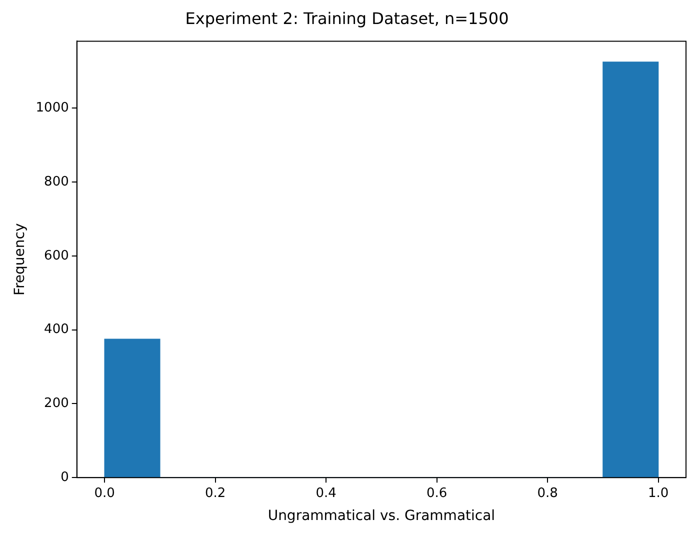 The width and height of the screenshot is (689, 533). Describe the element at coordinates (64, 477) in the screenshot. I see `y-tick-label: 0` at that location.